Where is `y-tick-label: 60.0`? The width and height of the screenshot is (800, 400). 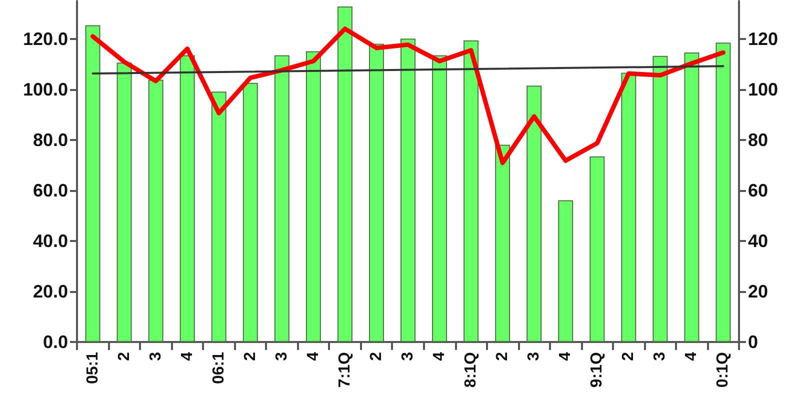
y-tick-label: 60.0 is located at coordinates (50, 190).